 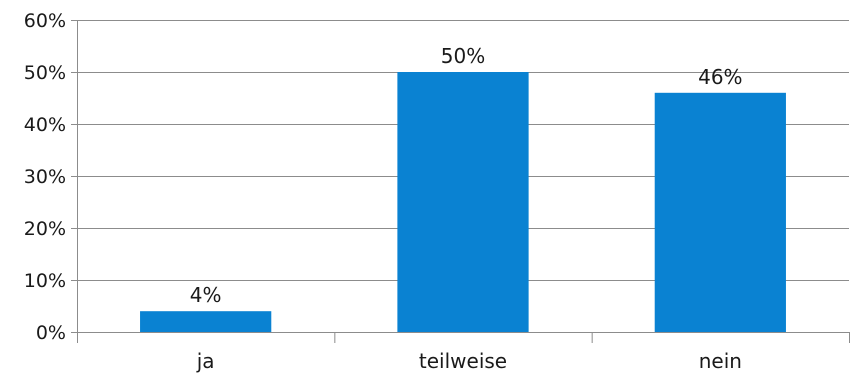 I want to click on y-tick-label: 40%, so click(x=45, y=125).